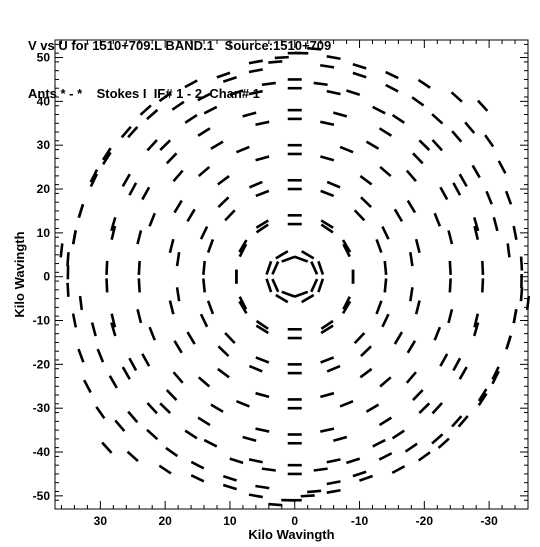  What do you see at coordinates (46, 277) in the screenshot?
I see `y-tick-label: 0` at bounding box center [46, 277].